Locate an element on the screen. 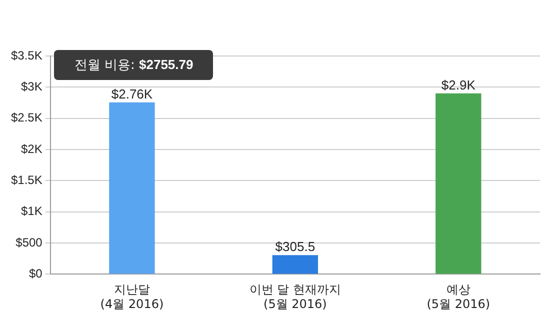 This screenshot has width=556, height=323. y-tick-label: $2K is located at coordinates (31, 149).